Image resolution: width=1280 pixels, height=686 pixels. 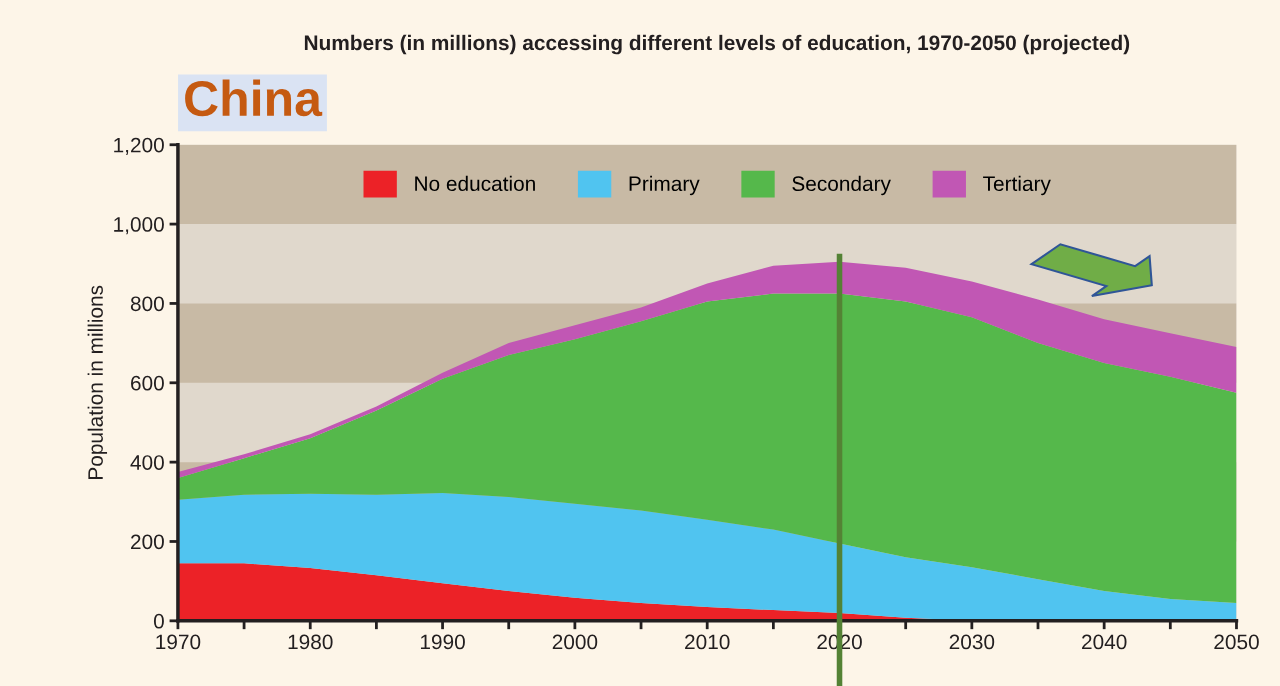 What do you see at coordinates (442, 642) in the screenshot?
I see `x-tick-label: 1990` at bounding box center [442, 642].